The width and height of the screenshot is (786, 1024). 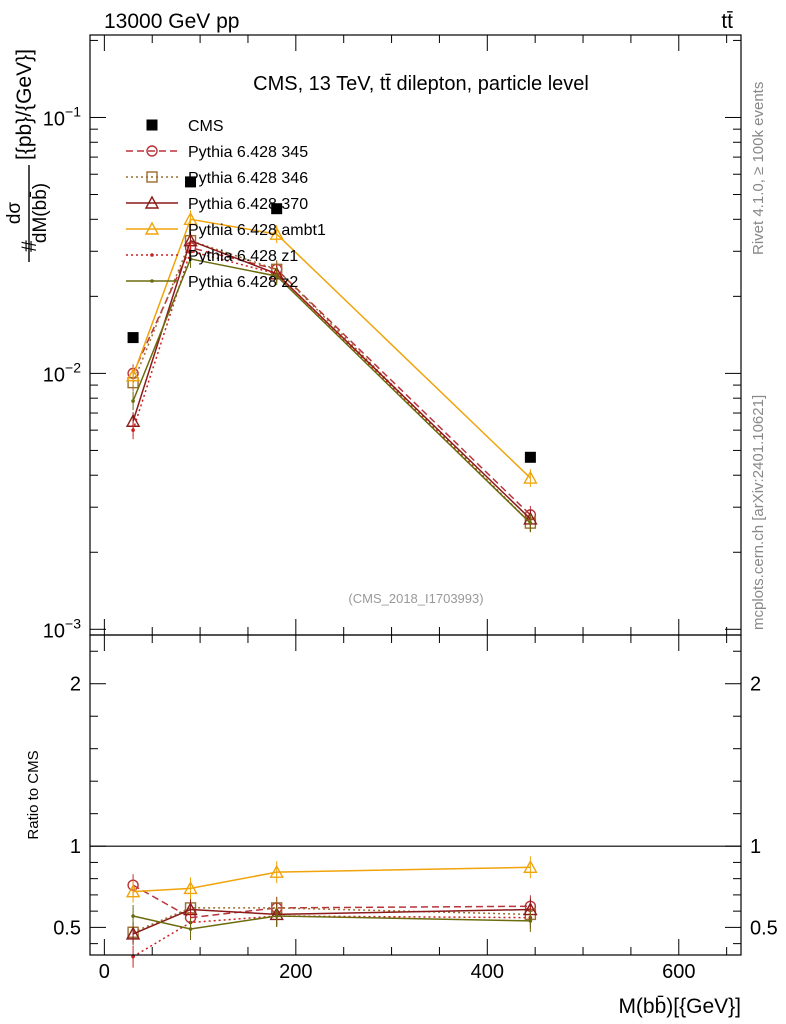 What do you see at coordinates (248, 204) in the screenshot?
I see `legend-label-p370: Pythia 6.428 370` at bounding box center [248, 204].